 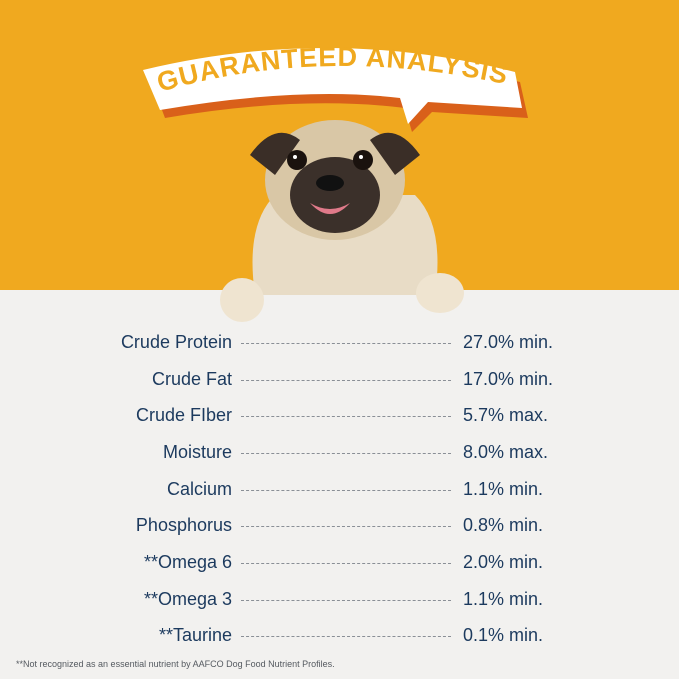 What do you see at coordinates (508, 379) in the screenshot?
I see `nutrient-value: 17.0% min.` at bounding box center [508, 379].